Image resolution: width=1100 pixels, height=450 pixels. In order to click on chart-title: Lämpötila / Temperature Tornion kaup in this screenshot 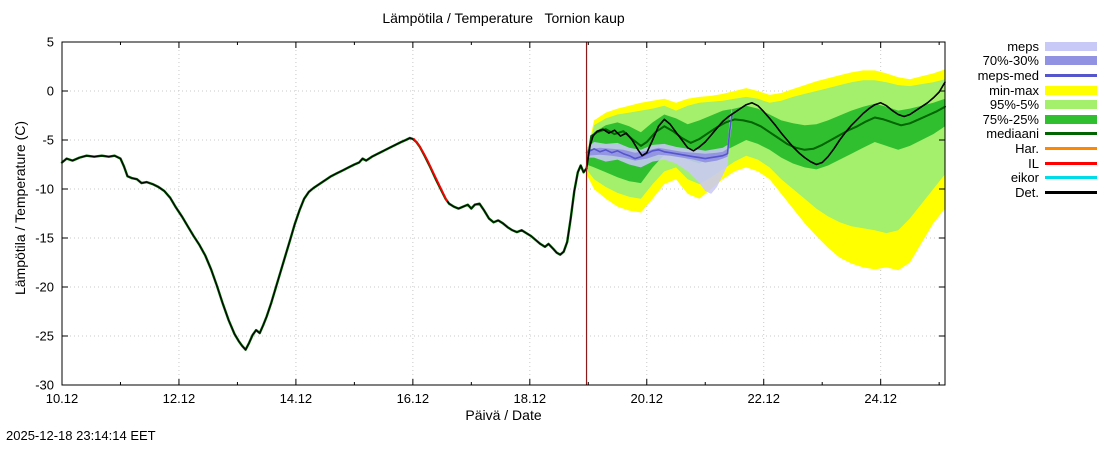, I will do `click(503, 18)`.